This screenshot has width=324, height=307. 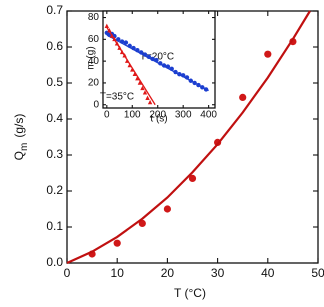 I want to click on x-tick-label: 30, so click(x=218, y=273).